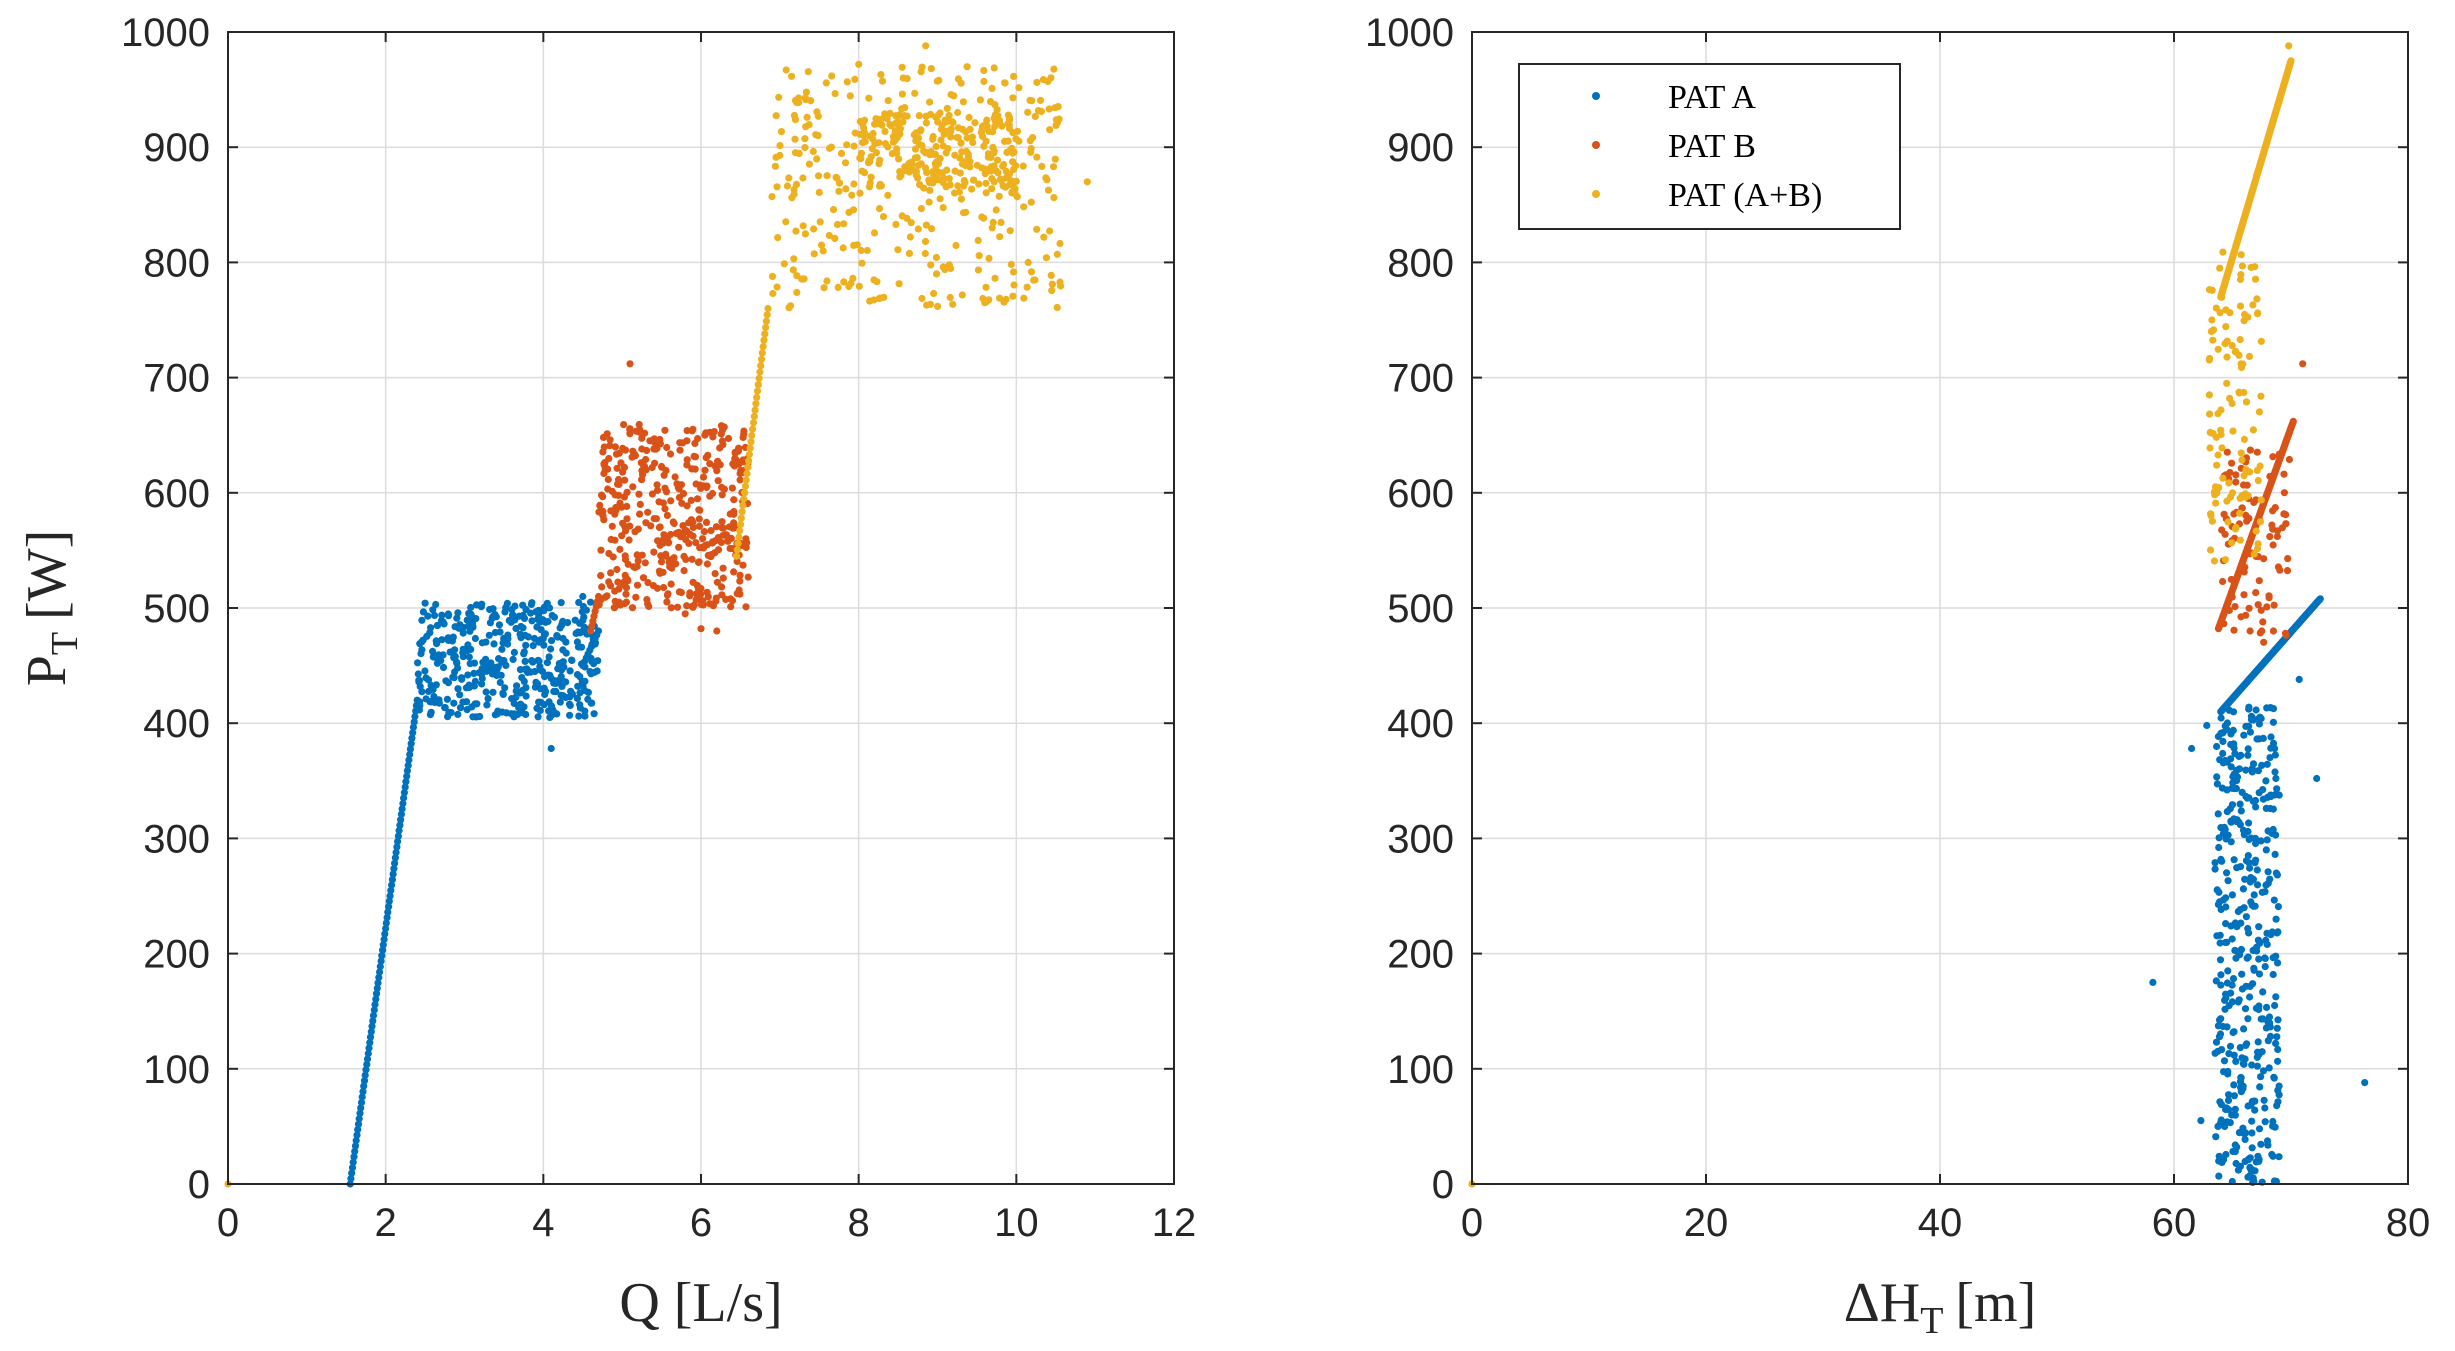 This screenshot has height=1351, width=2455. Describe the element at coordinates (1409, 33) in the screenshot. I see `y-tick-label: 1000` at that location.